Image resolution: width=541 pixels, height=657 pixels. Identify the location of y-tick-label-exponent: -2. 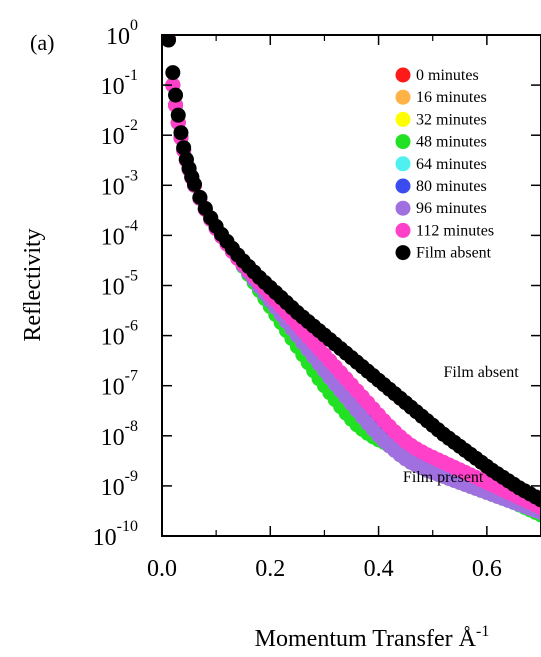
(131, 125).